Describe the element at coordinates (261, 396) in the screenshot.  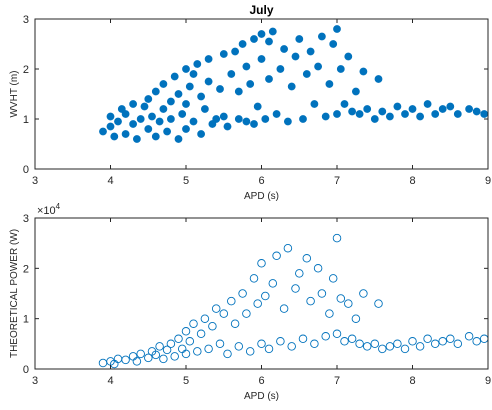
I see `x-axis-label: APD (s)` at that location.